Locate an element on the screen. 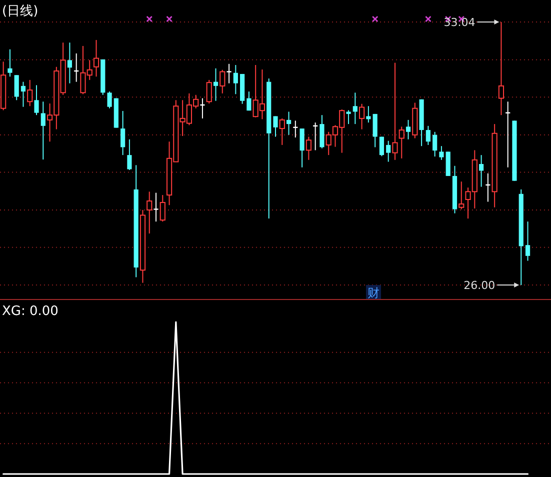  annotation: 26.00 is located at coordinates (480, 285).